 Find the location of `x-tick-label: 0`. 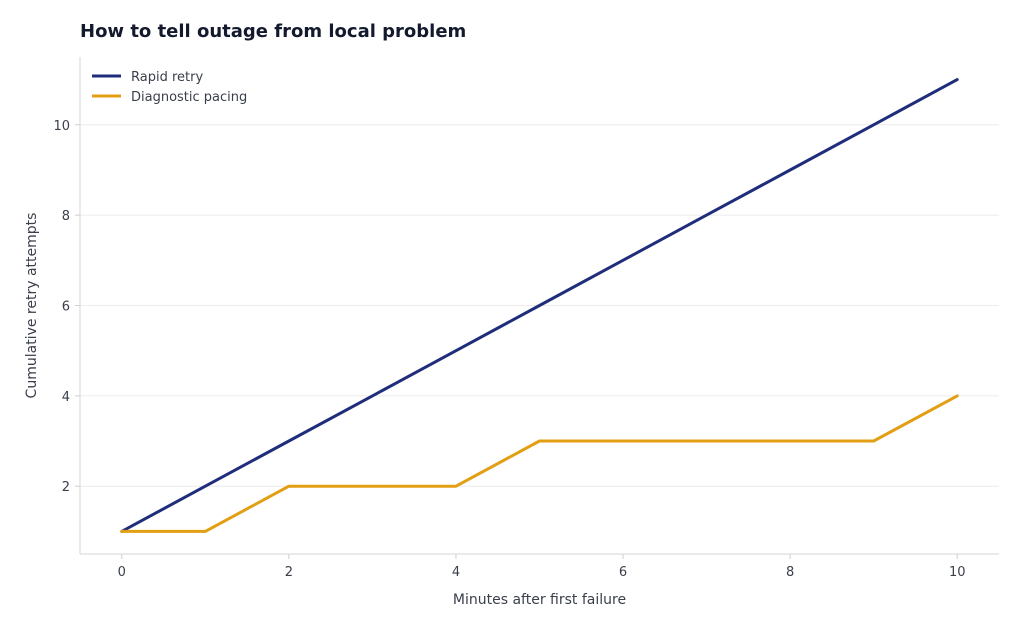

x-tick-label: 0 is located at coordinates (122, 572).